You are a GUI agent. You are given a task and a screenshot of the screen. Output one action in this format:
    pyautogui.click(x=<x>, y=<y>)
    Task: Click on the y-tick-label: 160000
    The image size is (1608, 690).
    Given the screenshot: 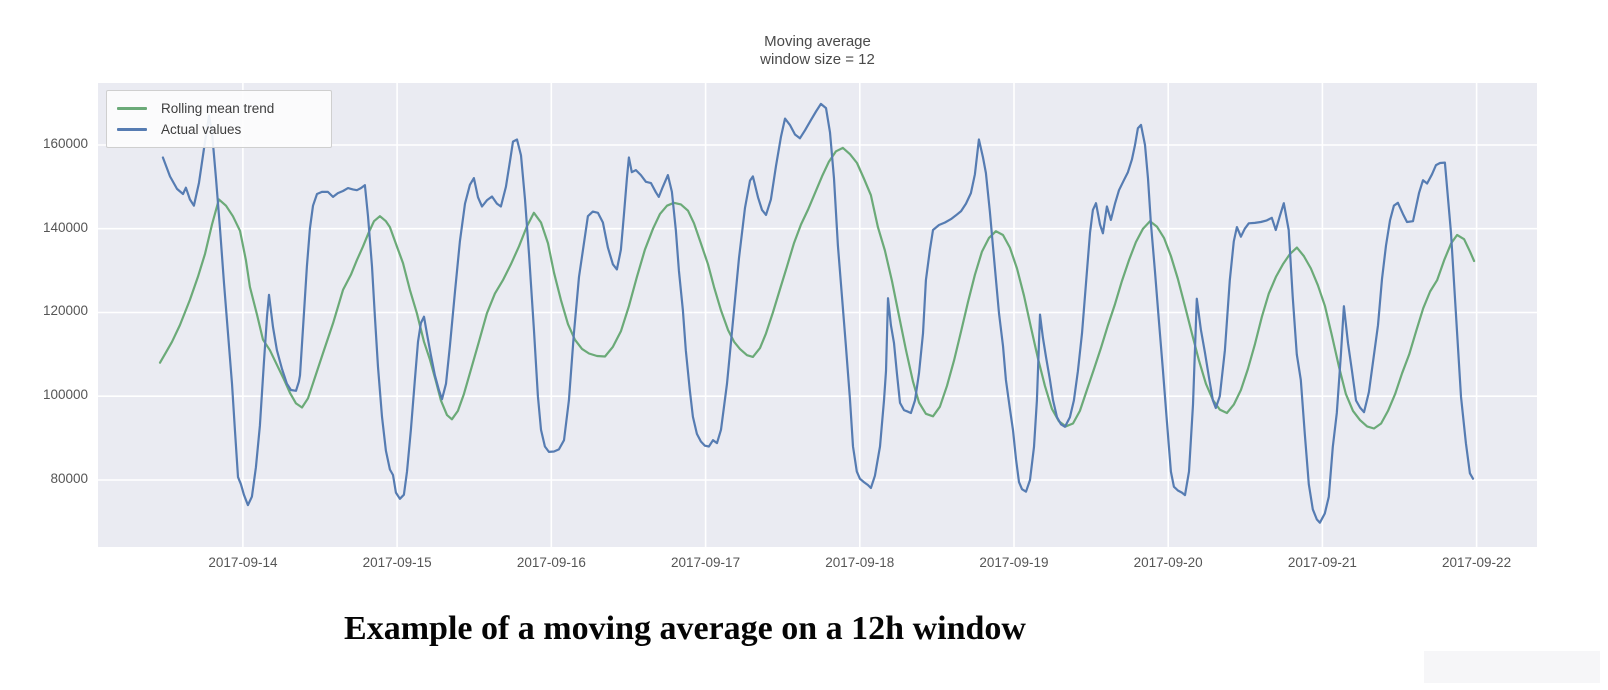 What is the action you would take?
    pyautogui.click(x=65, y=143)
    